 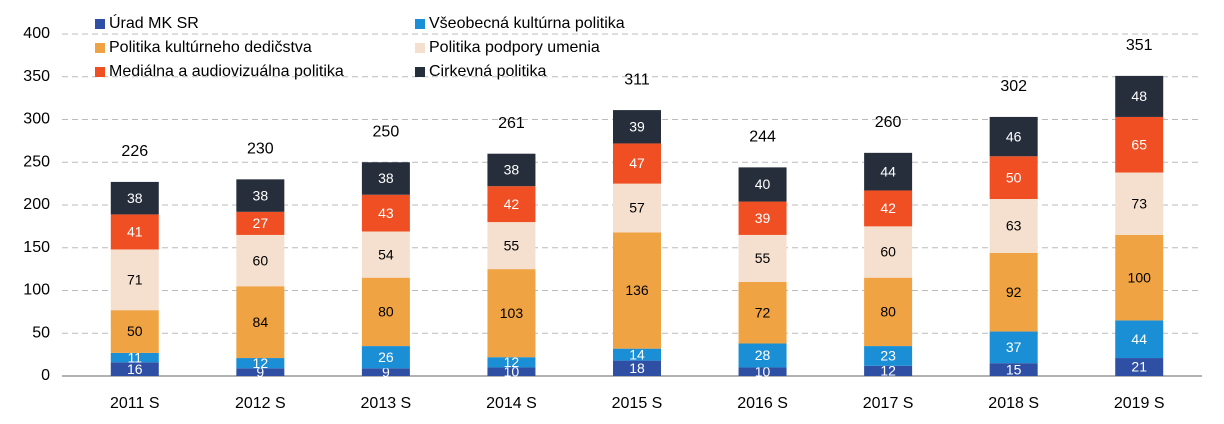 What do you see at coordinates (527, 23) in the screenshot?
I see `legend-label: Všeobecná kultúrna politika` at bounding box center [527, 23].